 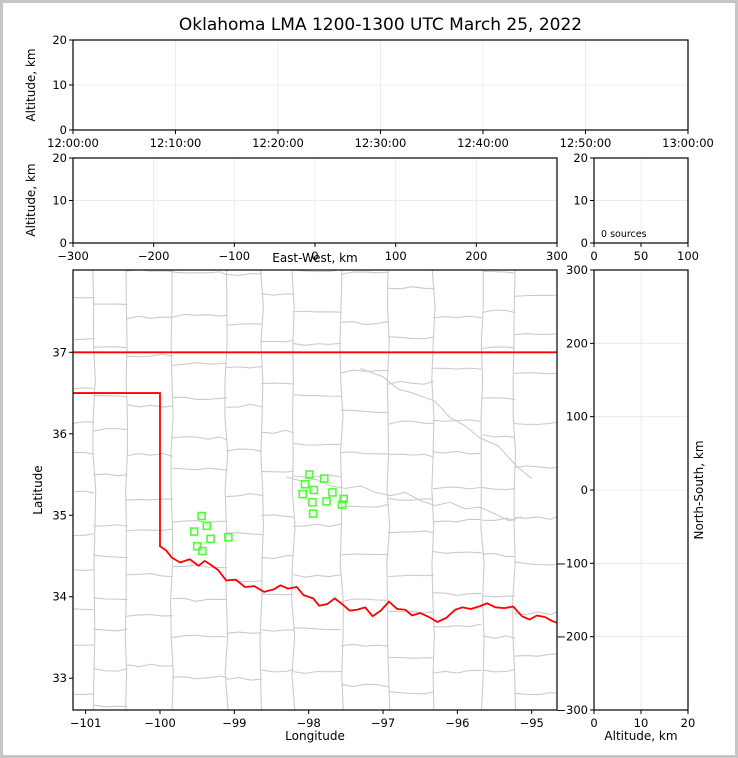 What do you see at coordinates (641, 490) in the screenshot?
I see `ns_height-panel` at bounding box center [641, 490].